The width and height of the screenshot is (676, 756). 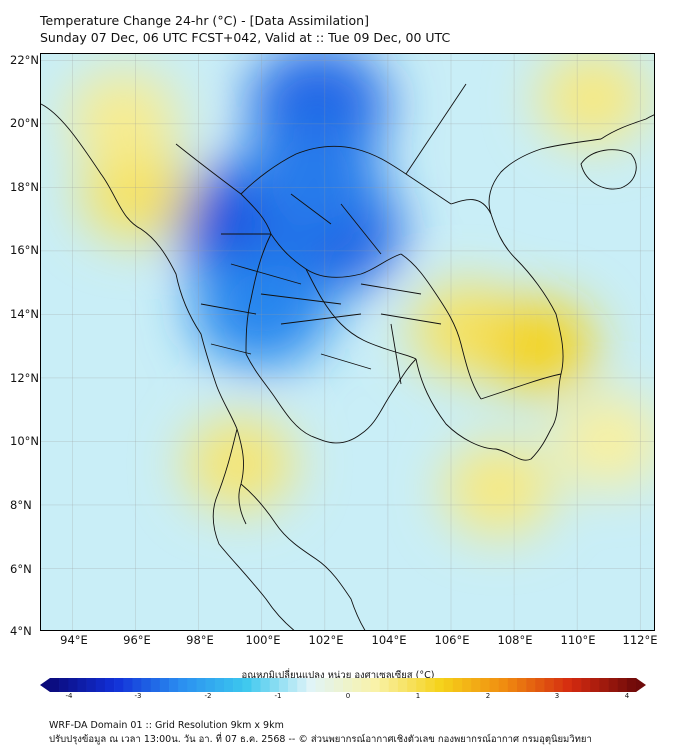 What do you see at coordinates (515, 640) in the screenshot?
I see `lon-label-108: 108°E` at bounding box center [515, 640].